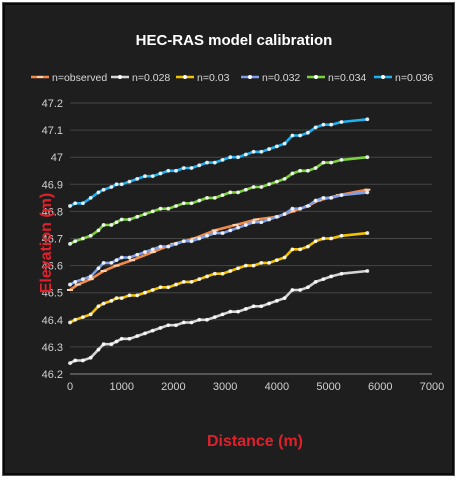  Describe the element at coordinates (52, 267) in the screenshot. I see `y-tick-label: 46.6` at that location.